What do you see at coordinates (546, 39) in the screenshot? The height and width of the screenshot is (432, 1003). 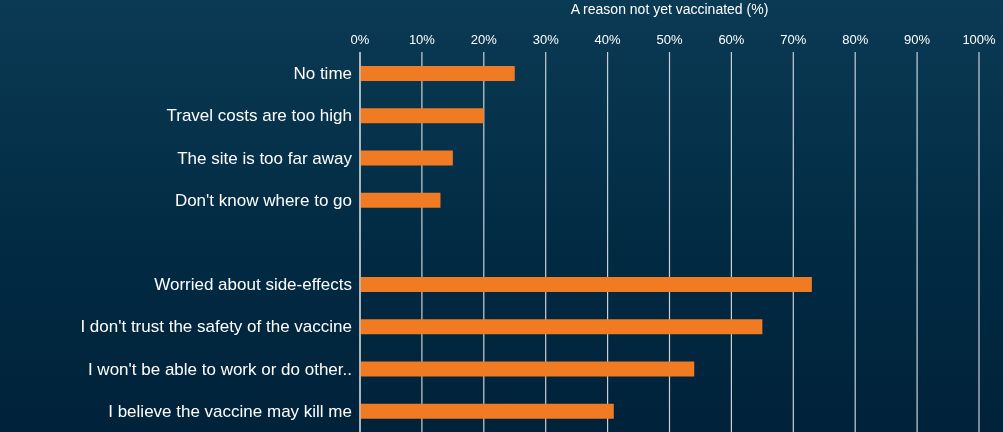 I see `x-tick-label: 30%` at bounding box center [546, 39].